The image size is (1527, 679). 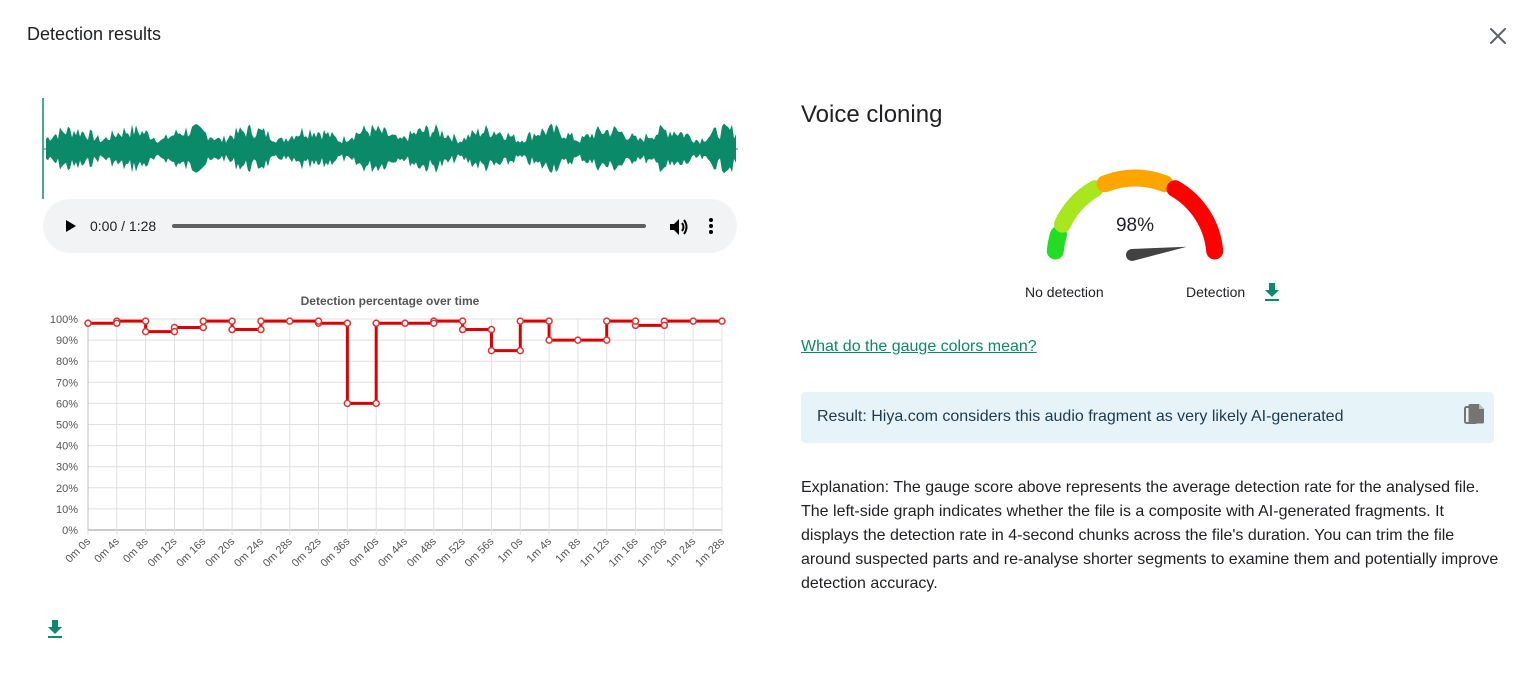 I want to click on y-tick-label: 80%, so click(x=67, y=362).